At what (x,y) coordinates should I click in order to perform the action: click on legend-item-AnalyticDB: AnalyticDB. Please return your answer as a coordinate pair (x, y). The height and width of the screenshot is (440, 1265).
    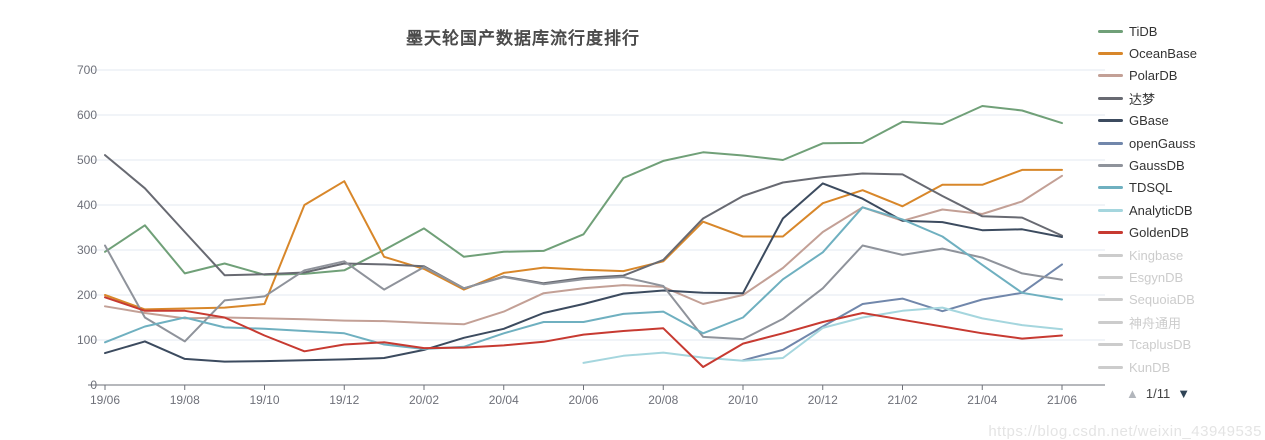
    Looking at the image, I should click on (1178, 210).